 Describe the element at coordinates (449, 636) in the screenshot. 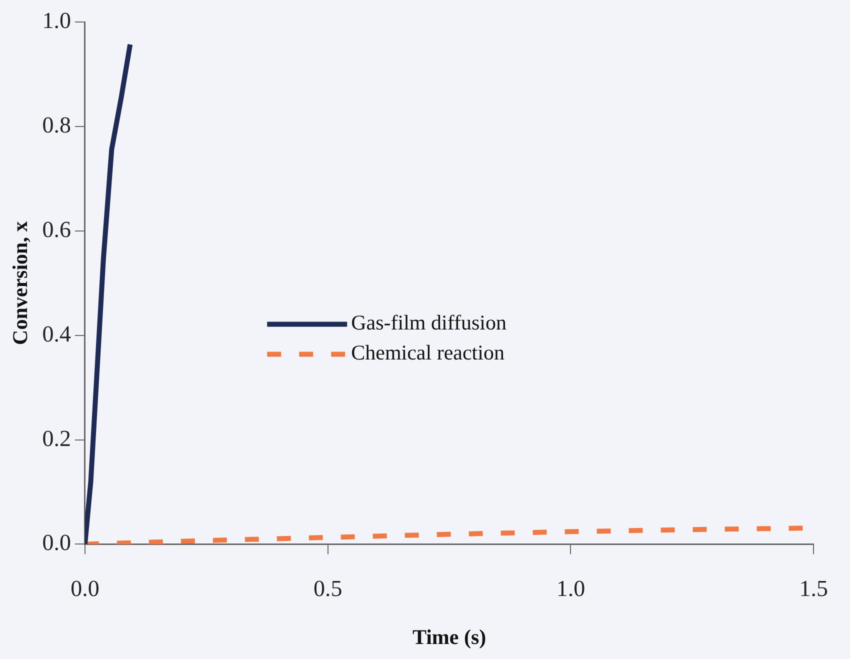

I see `x-axis-title: Time (s)` at that location.